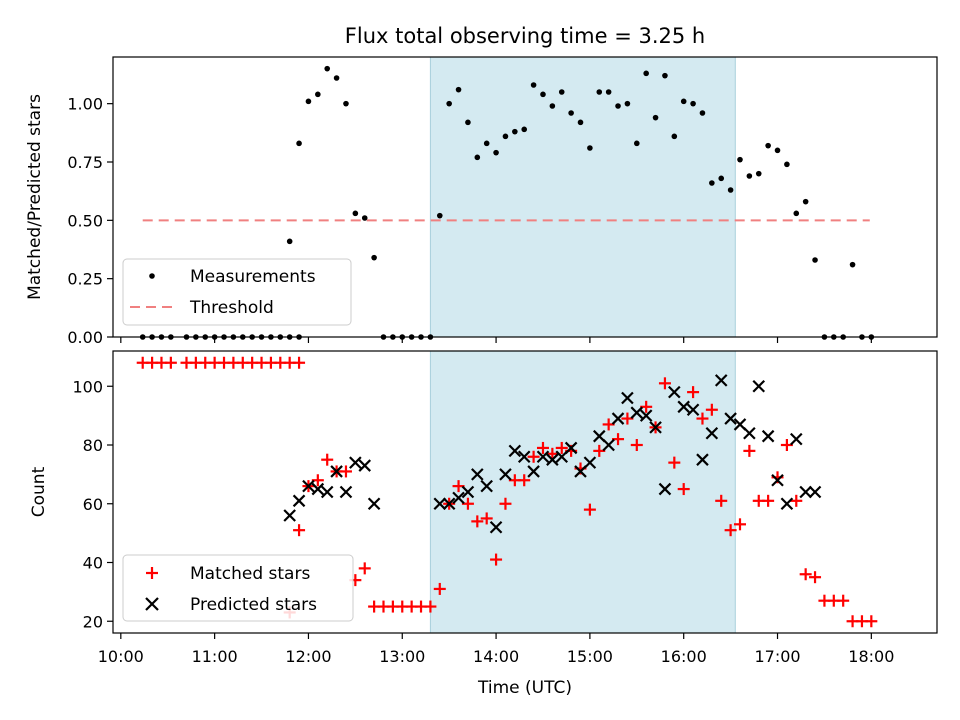  Describe the element at coordinates (85, 220) in the screenshot. I see `top-ytick-label: 0.50` at that location.